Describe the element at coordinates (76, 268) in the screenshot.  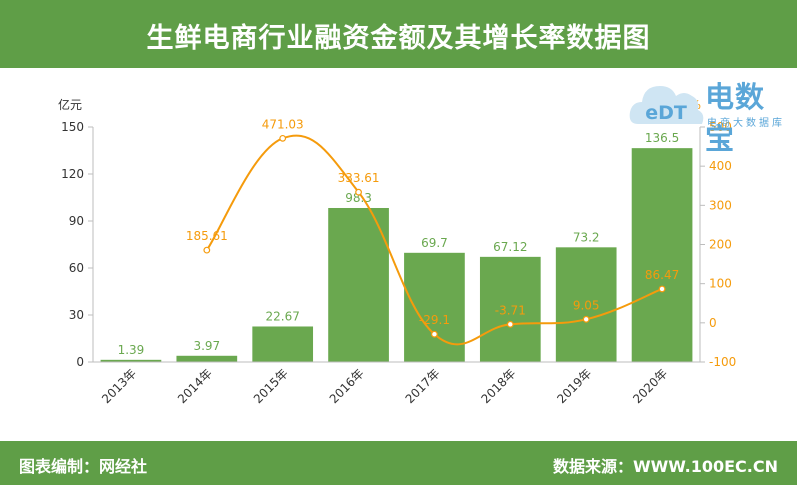
I see `y-tick-label: 60` at that location.